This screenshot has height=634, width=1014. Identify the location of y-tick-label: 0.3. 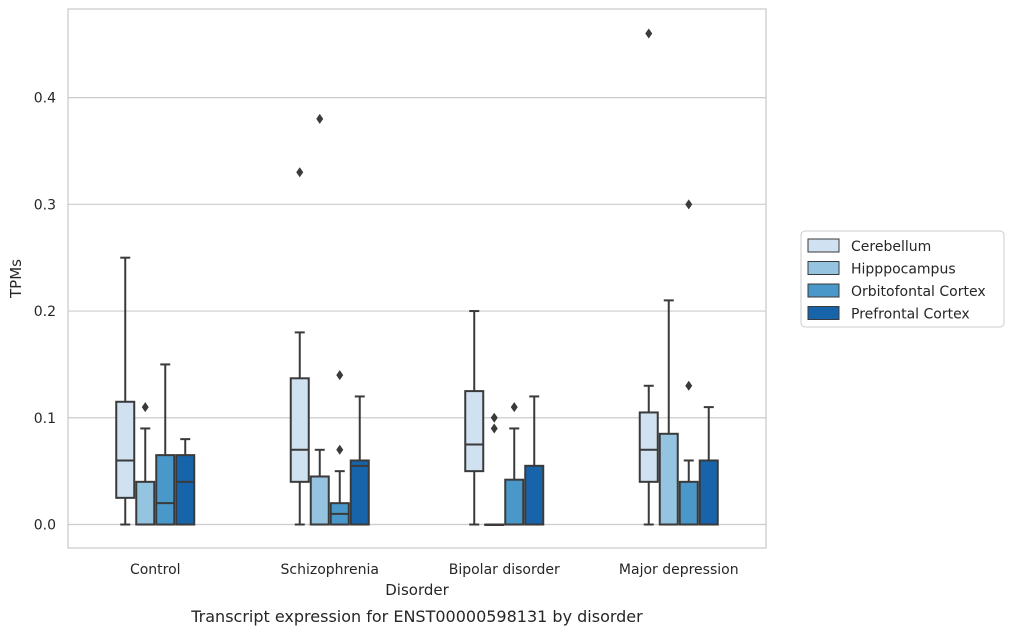
(45, 205).